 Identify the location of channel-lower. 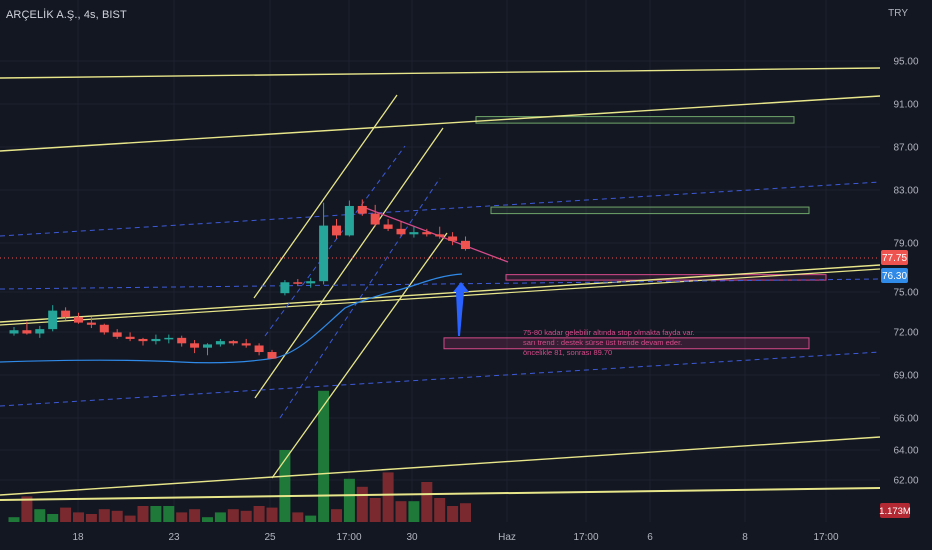
(359, 355).